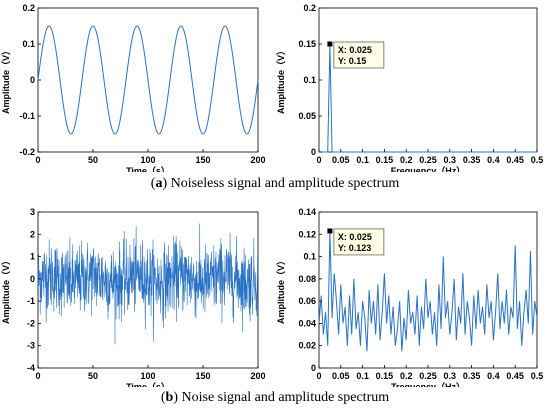  What do you see at coordinates (362, 160) in the screenshot?
I see `a-spectrum-xtick-label-2: 0.1` at bounding box center [362, 160].